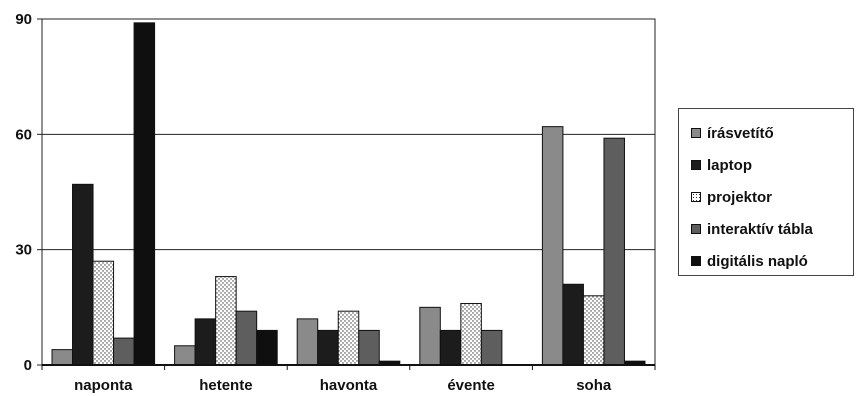  Describe the element at coordinates (614, 251) in the screenshot. I see `bar-interaktív-tábla-soha` at that location.